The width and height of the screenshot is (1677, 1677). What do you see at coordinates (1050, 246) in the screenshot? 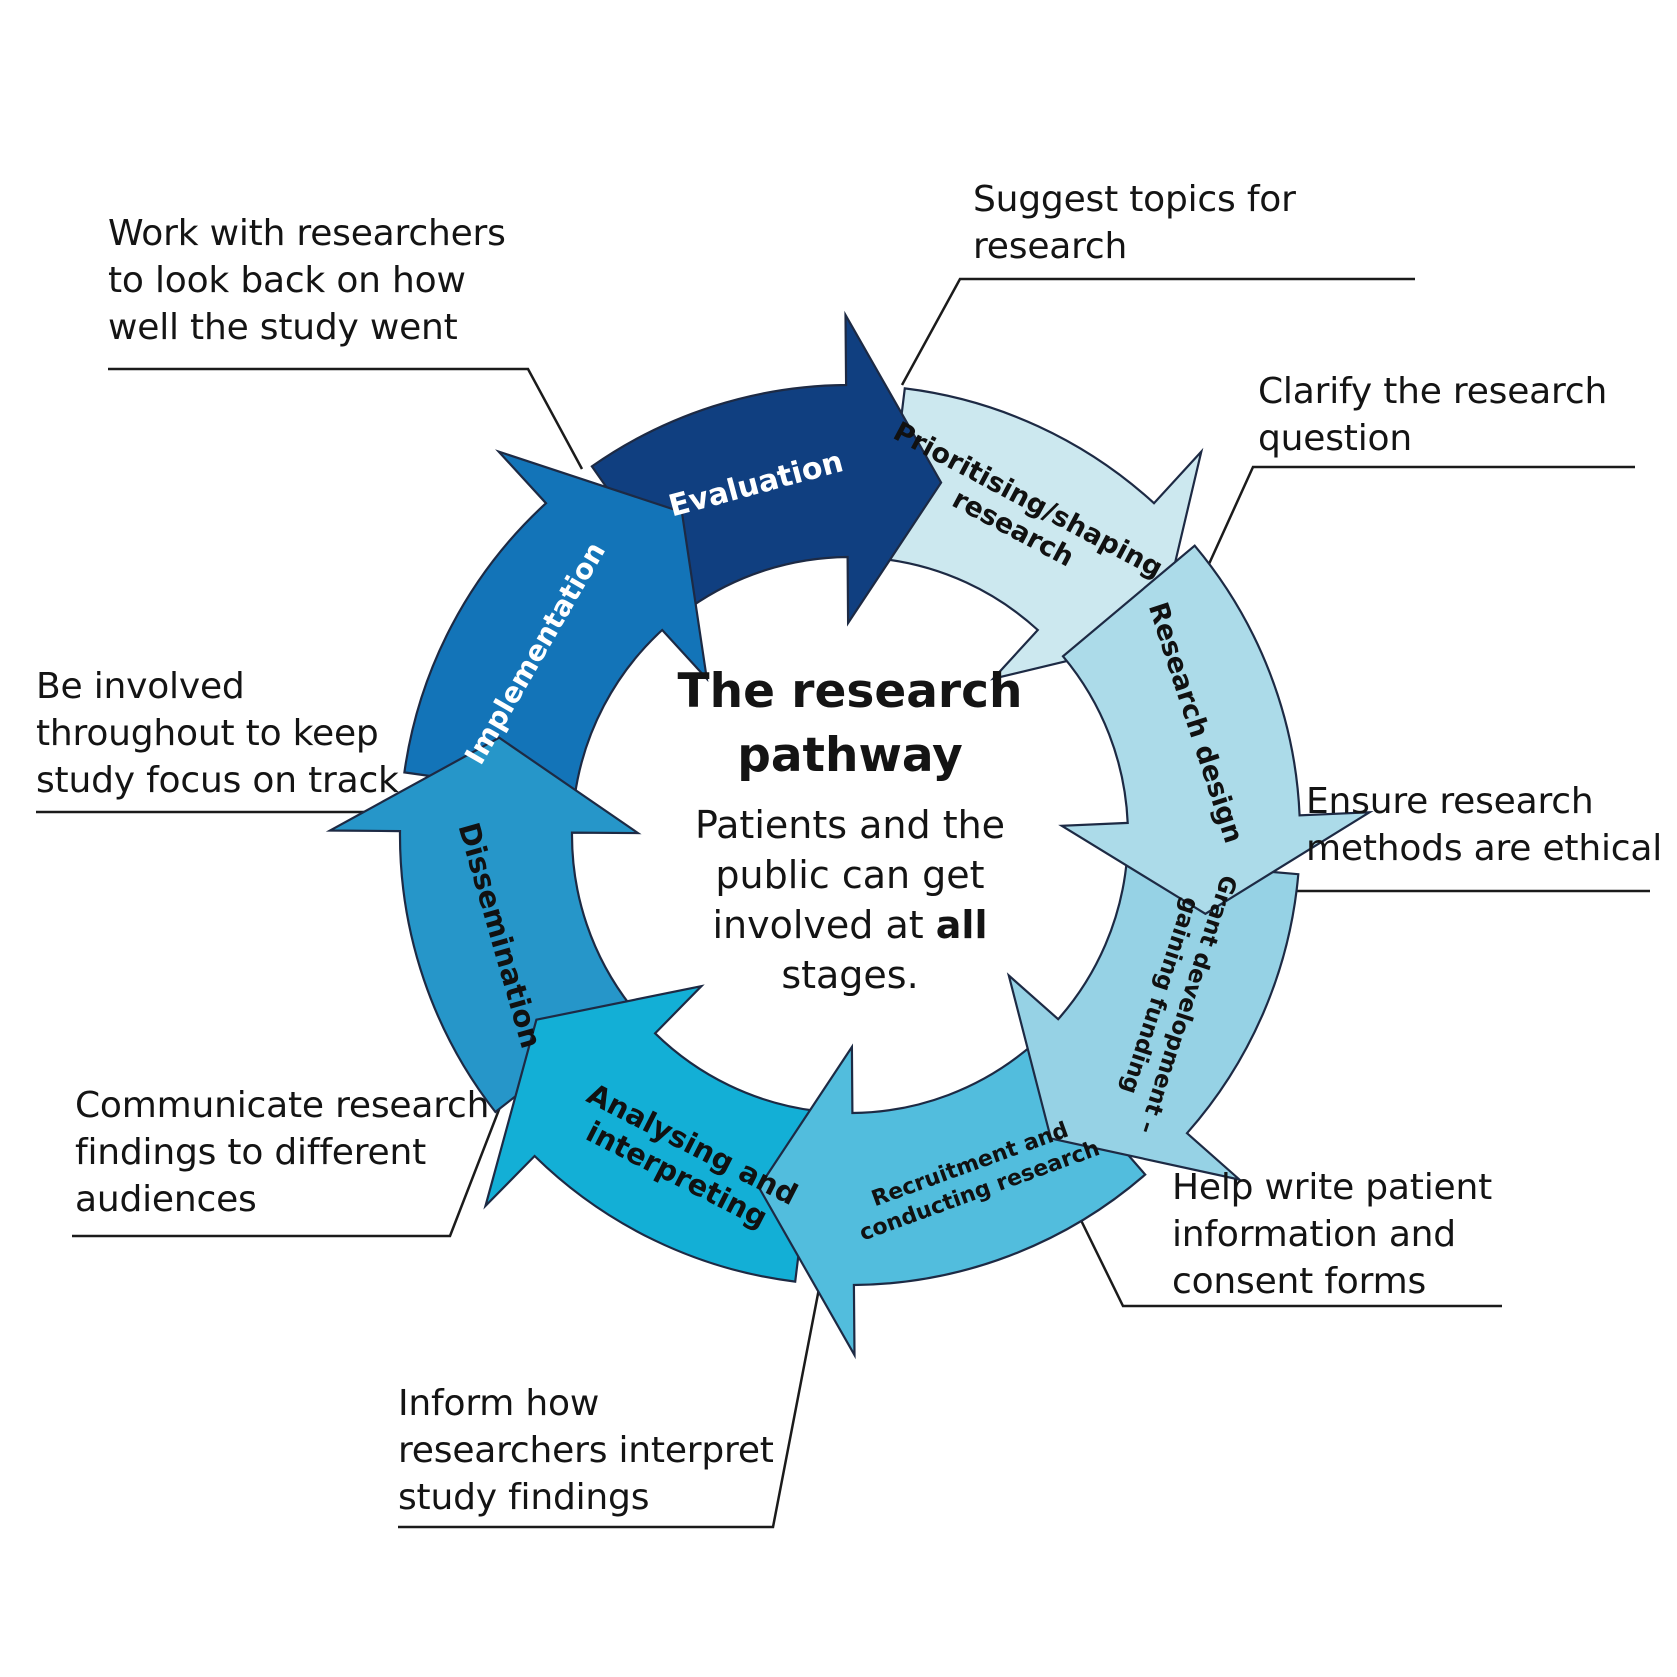
I see `note-line: research` at bounding box center [1050, 246].